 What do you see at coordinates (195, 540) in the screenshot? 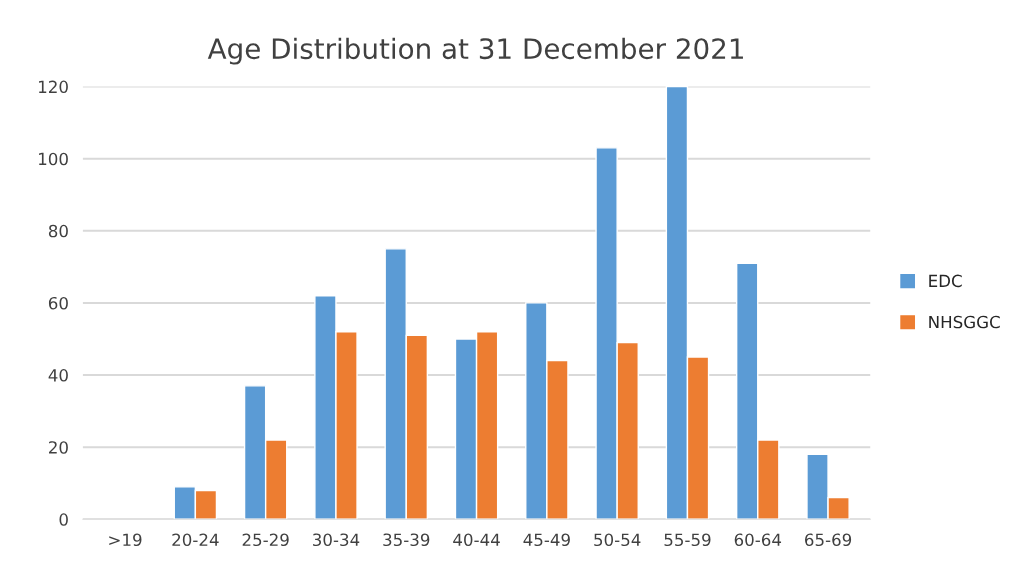
I see `x-tick-label: 20-24` at bounding box center [195, 540].